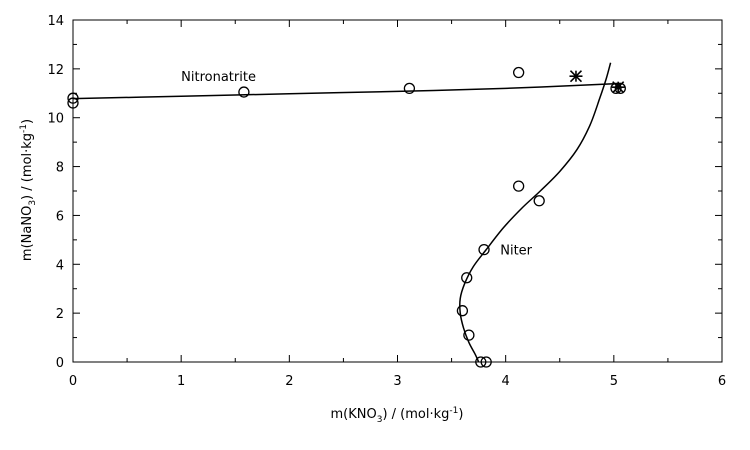 This screenshot has width=750, height=450. I want to click on x-axis-label-sup: -1, so click(453, 411).